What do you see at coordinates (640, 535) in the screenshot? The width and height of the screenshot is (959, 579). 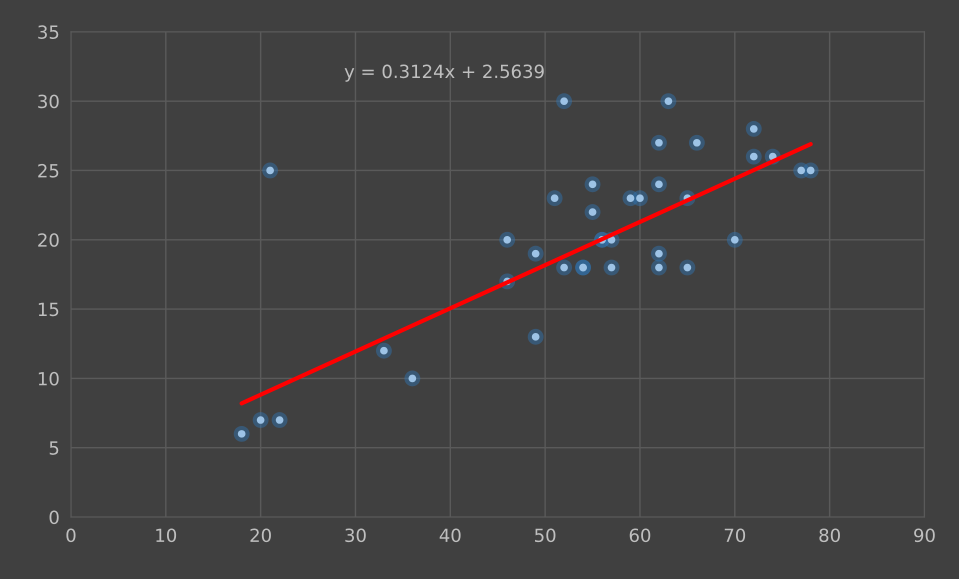 I see `x-tick-label: 60` at bounding box center [640, 535].